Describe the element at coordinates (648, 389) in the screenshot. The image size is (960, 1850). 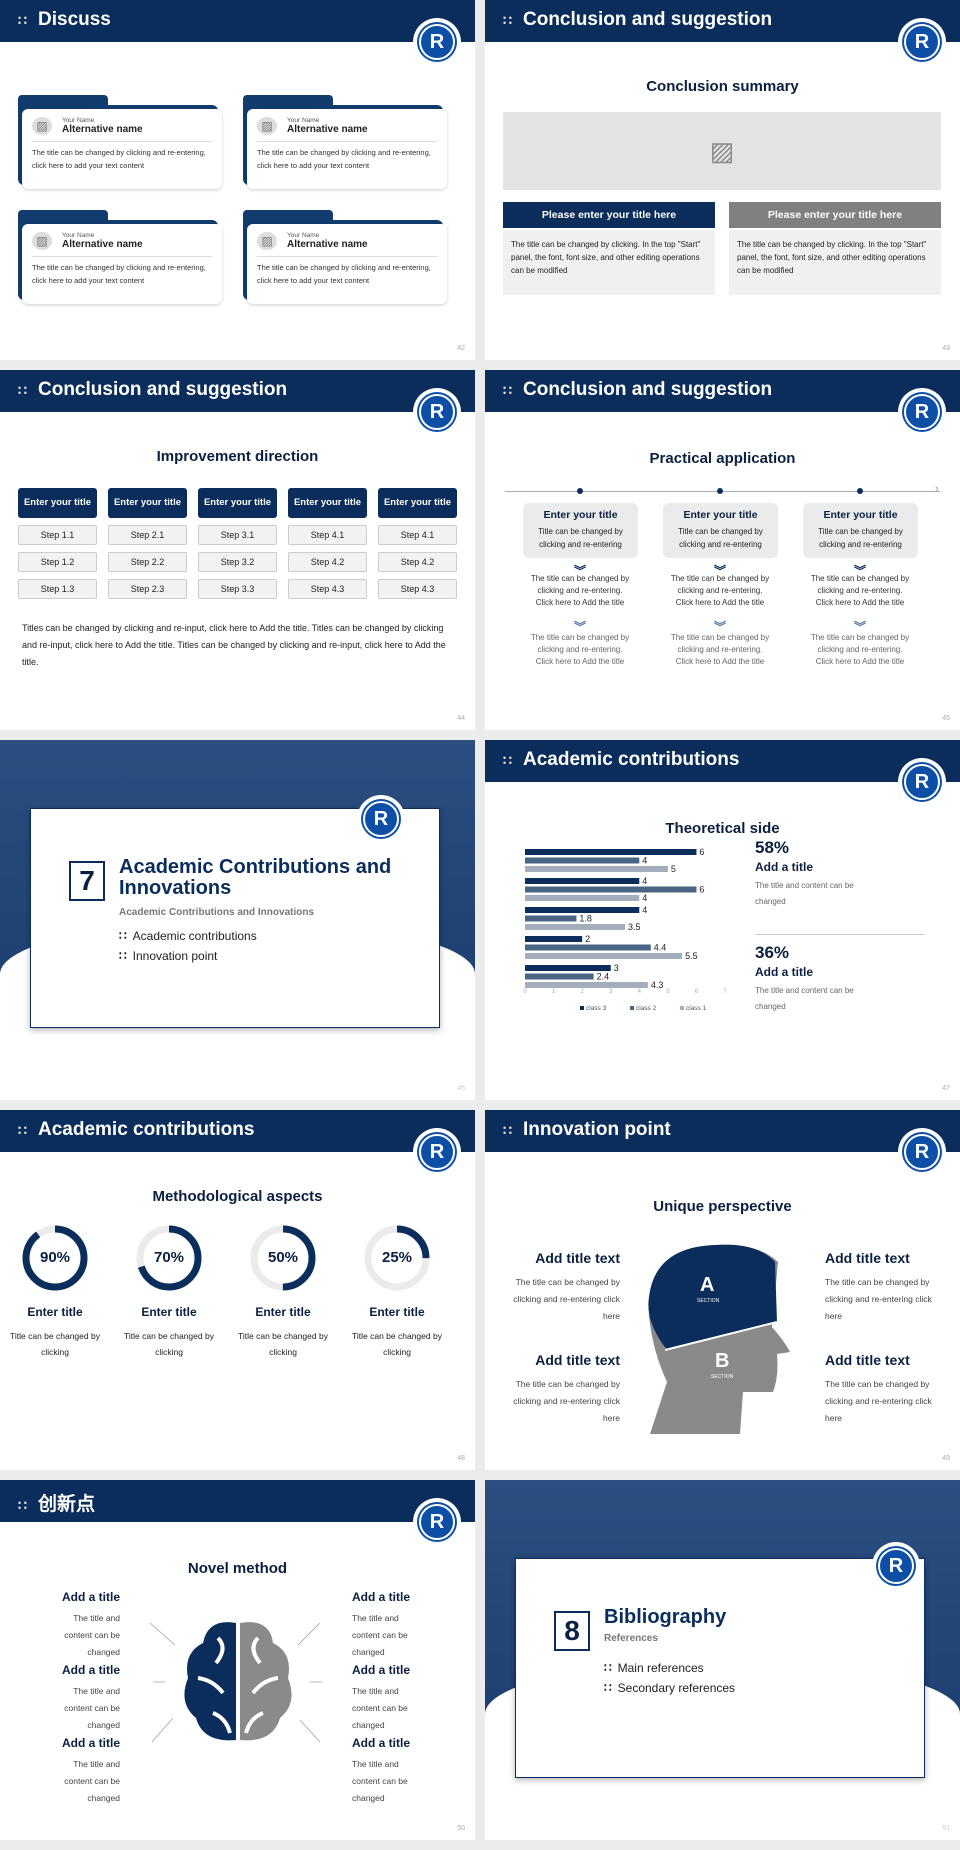
I see `slide-header-title: Conclusion and suggestion` at that location.